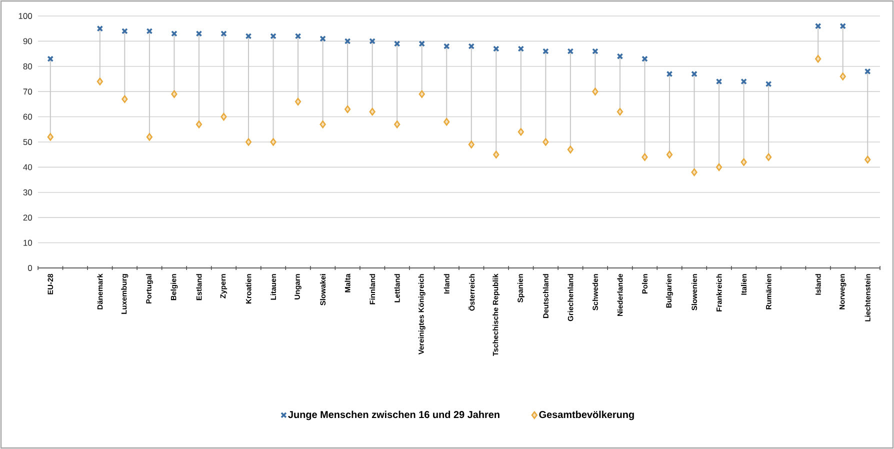 Image resolution: width=894 pixels, height=449 pixels. What do you see at coordinates (27, 91) in the screenshot?
I see `y-tick-label: 70` at bounding box center [27, 91].